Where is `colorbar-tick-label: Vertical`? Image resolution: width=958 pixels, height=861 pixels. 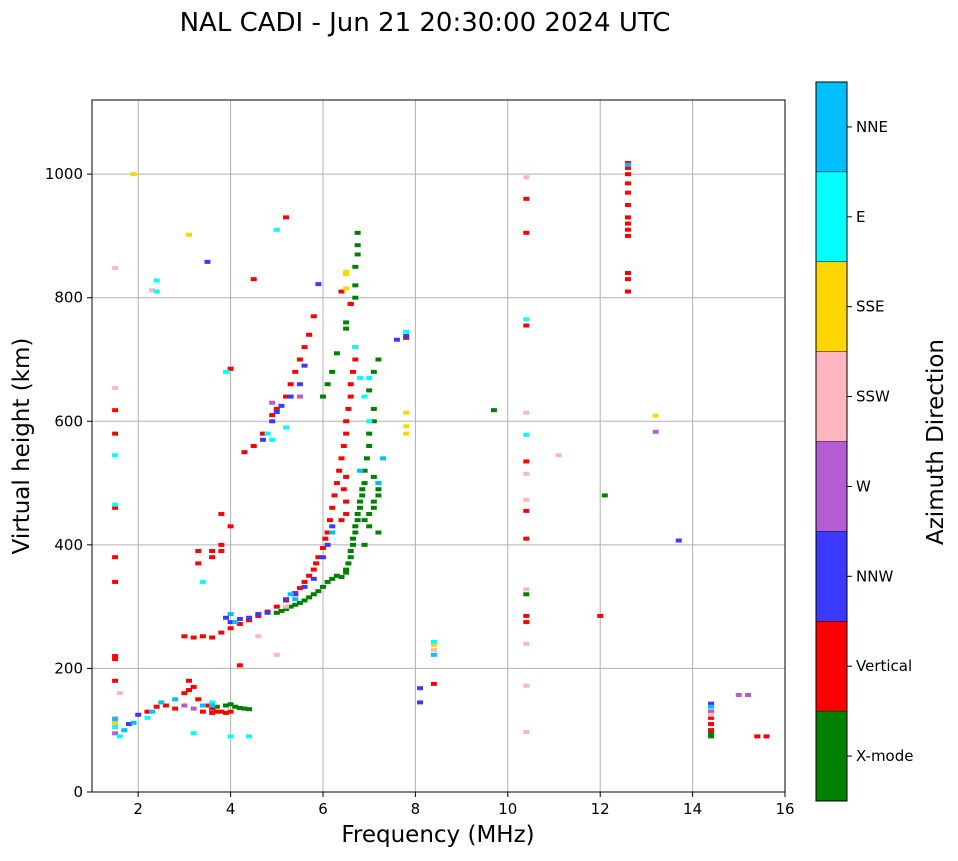 colorbar-tick-label: Vertical is located at coordinates (884, 666).